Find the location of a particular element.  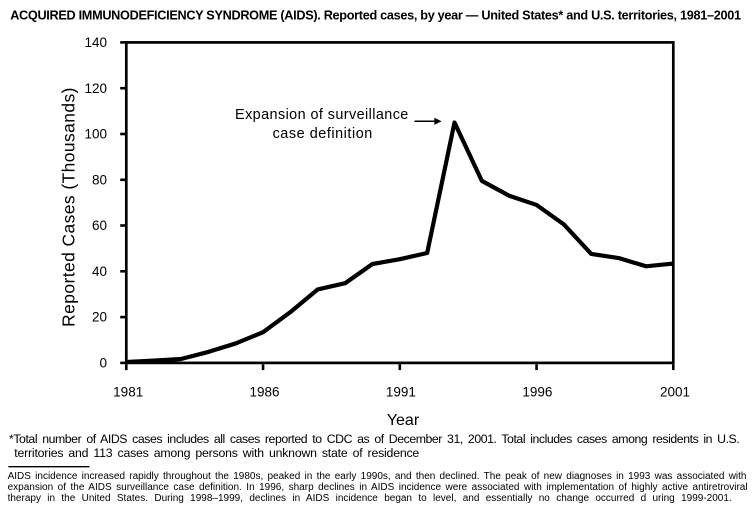

svg-text: Reported Cases (Thousands) is located at coordinates (68, 207).